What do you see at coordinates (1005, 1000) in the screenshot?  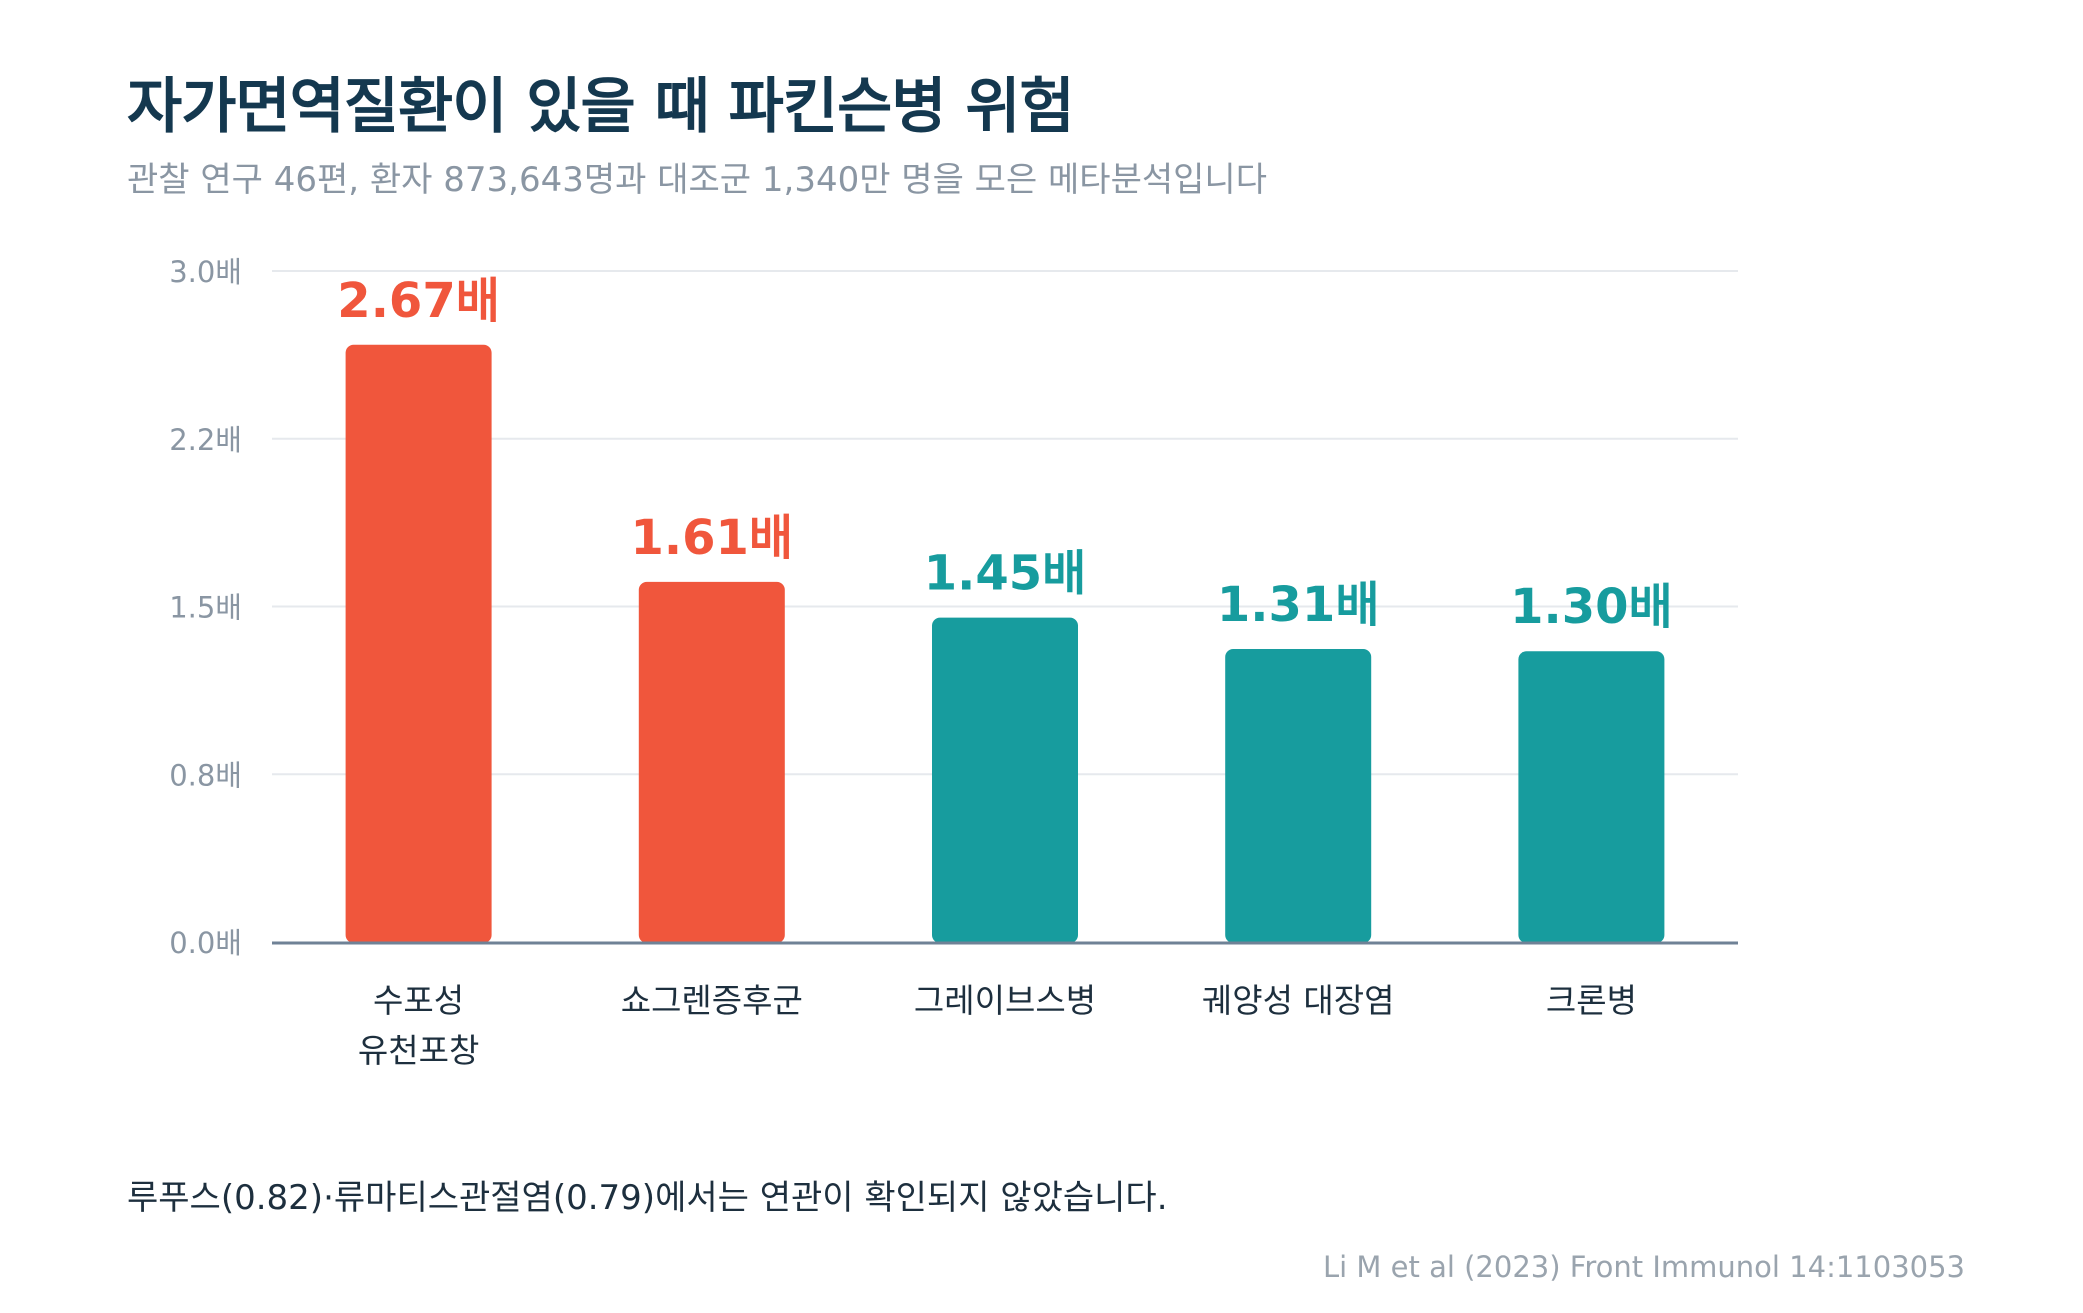 I see `category-label: 그레이브스병` at bounding box center [1005, 1000].